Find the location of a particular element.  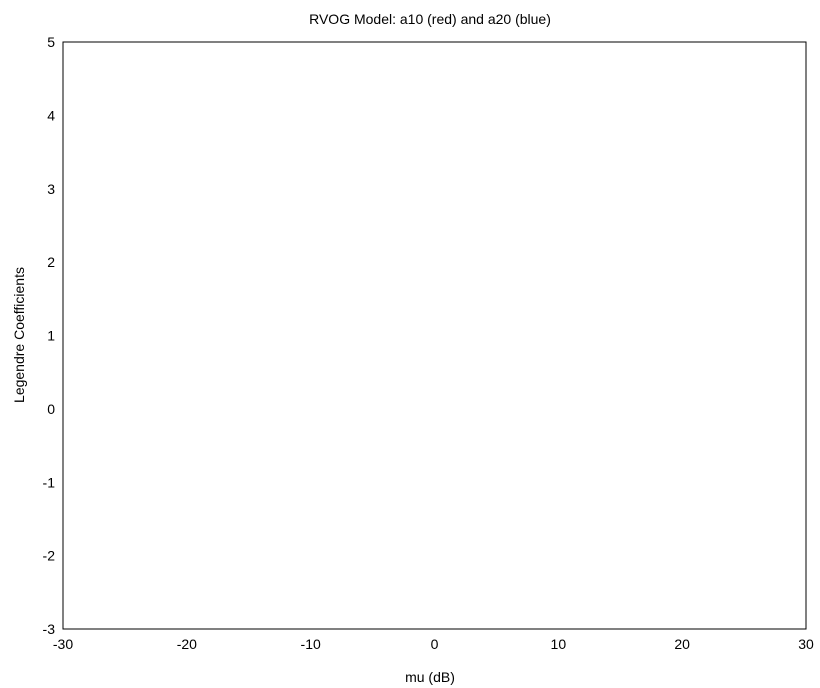

x-tick-label: 30 is located at coordinates (806, 644).